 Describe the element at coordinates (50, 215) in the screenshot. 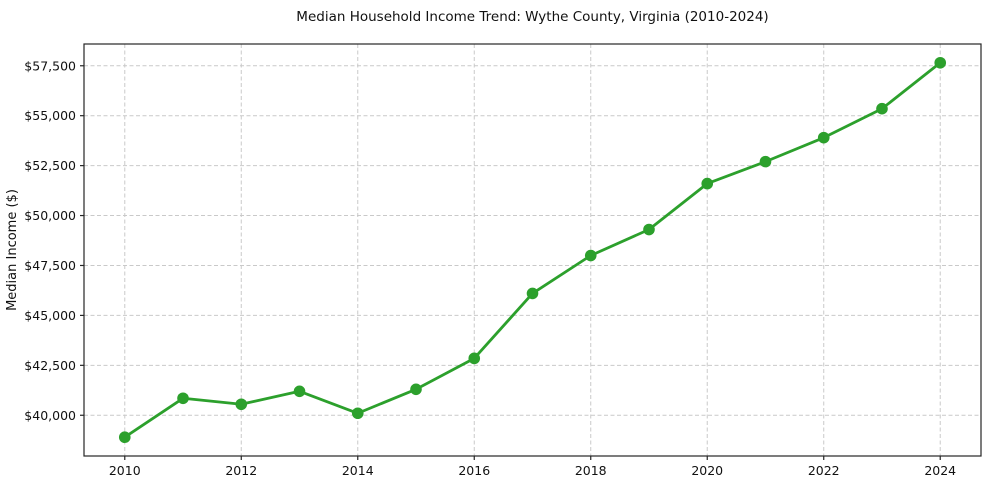

I see `y-tick-label: $50,000` at that location.